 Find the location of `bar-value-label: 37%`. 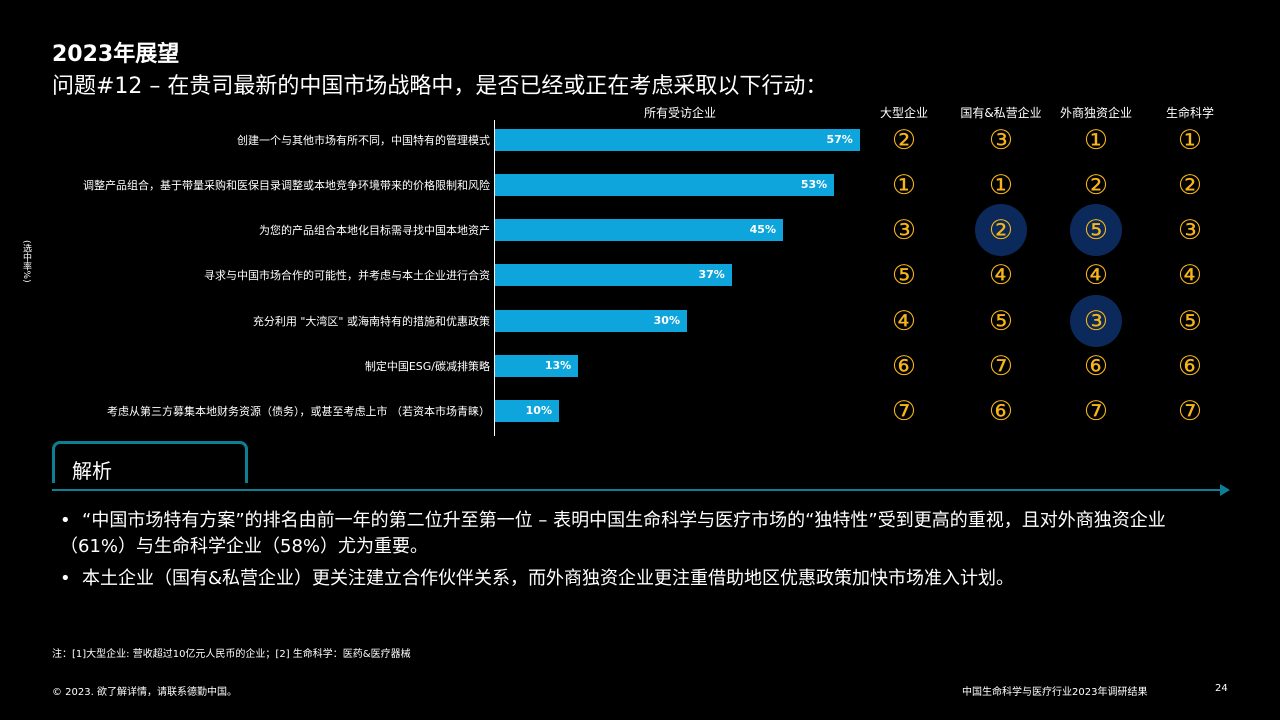

bar-value-label: 37% is located at coordinates (711, 274).